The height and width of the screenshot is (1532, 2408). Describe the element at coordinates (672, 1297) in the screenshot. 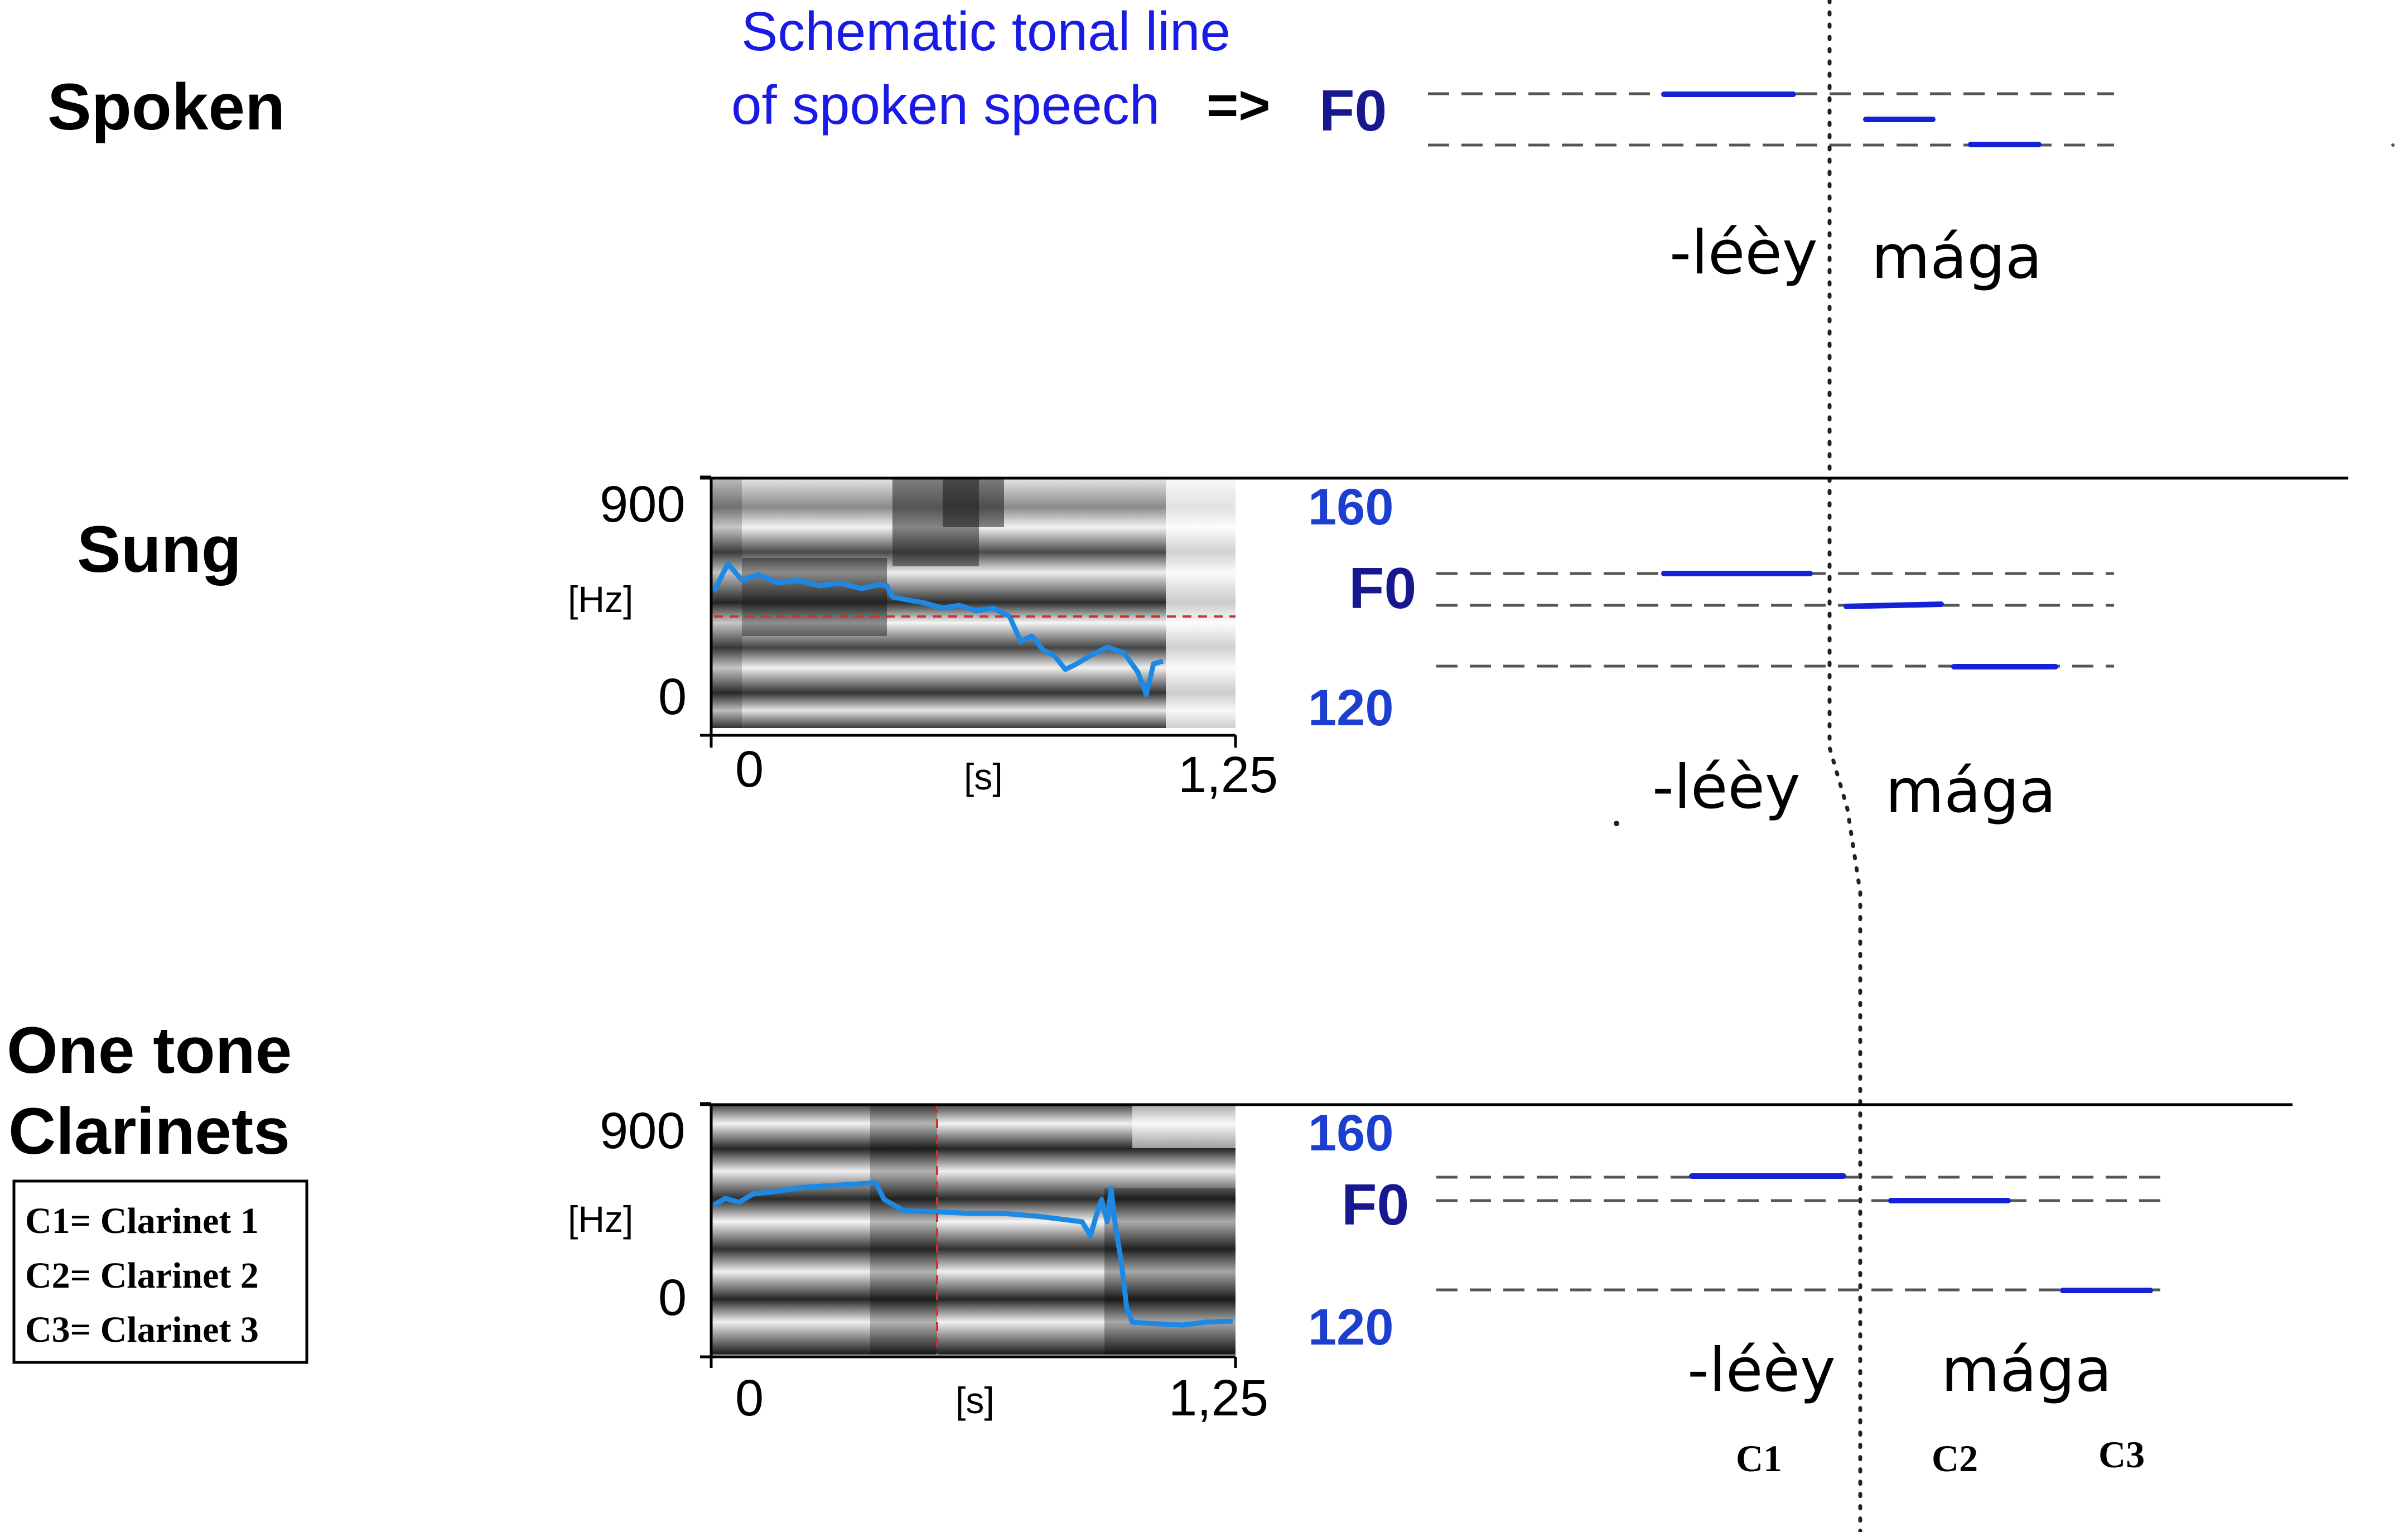

I see `y-min-clarinets: 0` at that location.